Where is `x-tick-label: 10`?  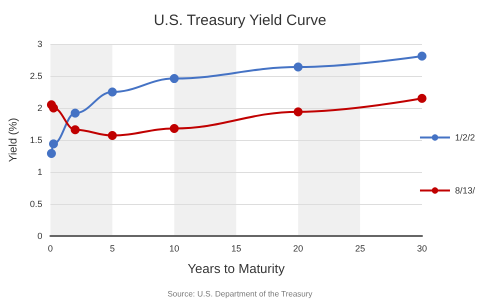 x-tick-label: 10 is located at coordinates (174, 249).